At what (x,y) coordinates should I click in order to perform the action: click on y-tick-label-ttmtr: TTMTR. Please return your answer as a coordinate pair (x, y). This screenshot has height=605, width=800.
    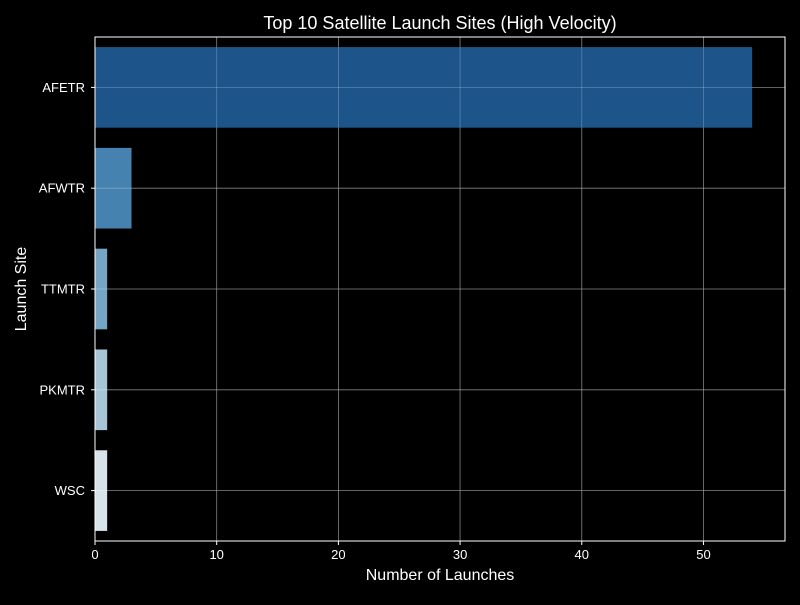
    Looking at the image, I should click on (63, 289).